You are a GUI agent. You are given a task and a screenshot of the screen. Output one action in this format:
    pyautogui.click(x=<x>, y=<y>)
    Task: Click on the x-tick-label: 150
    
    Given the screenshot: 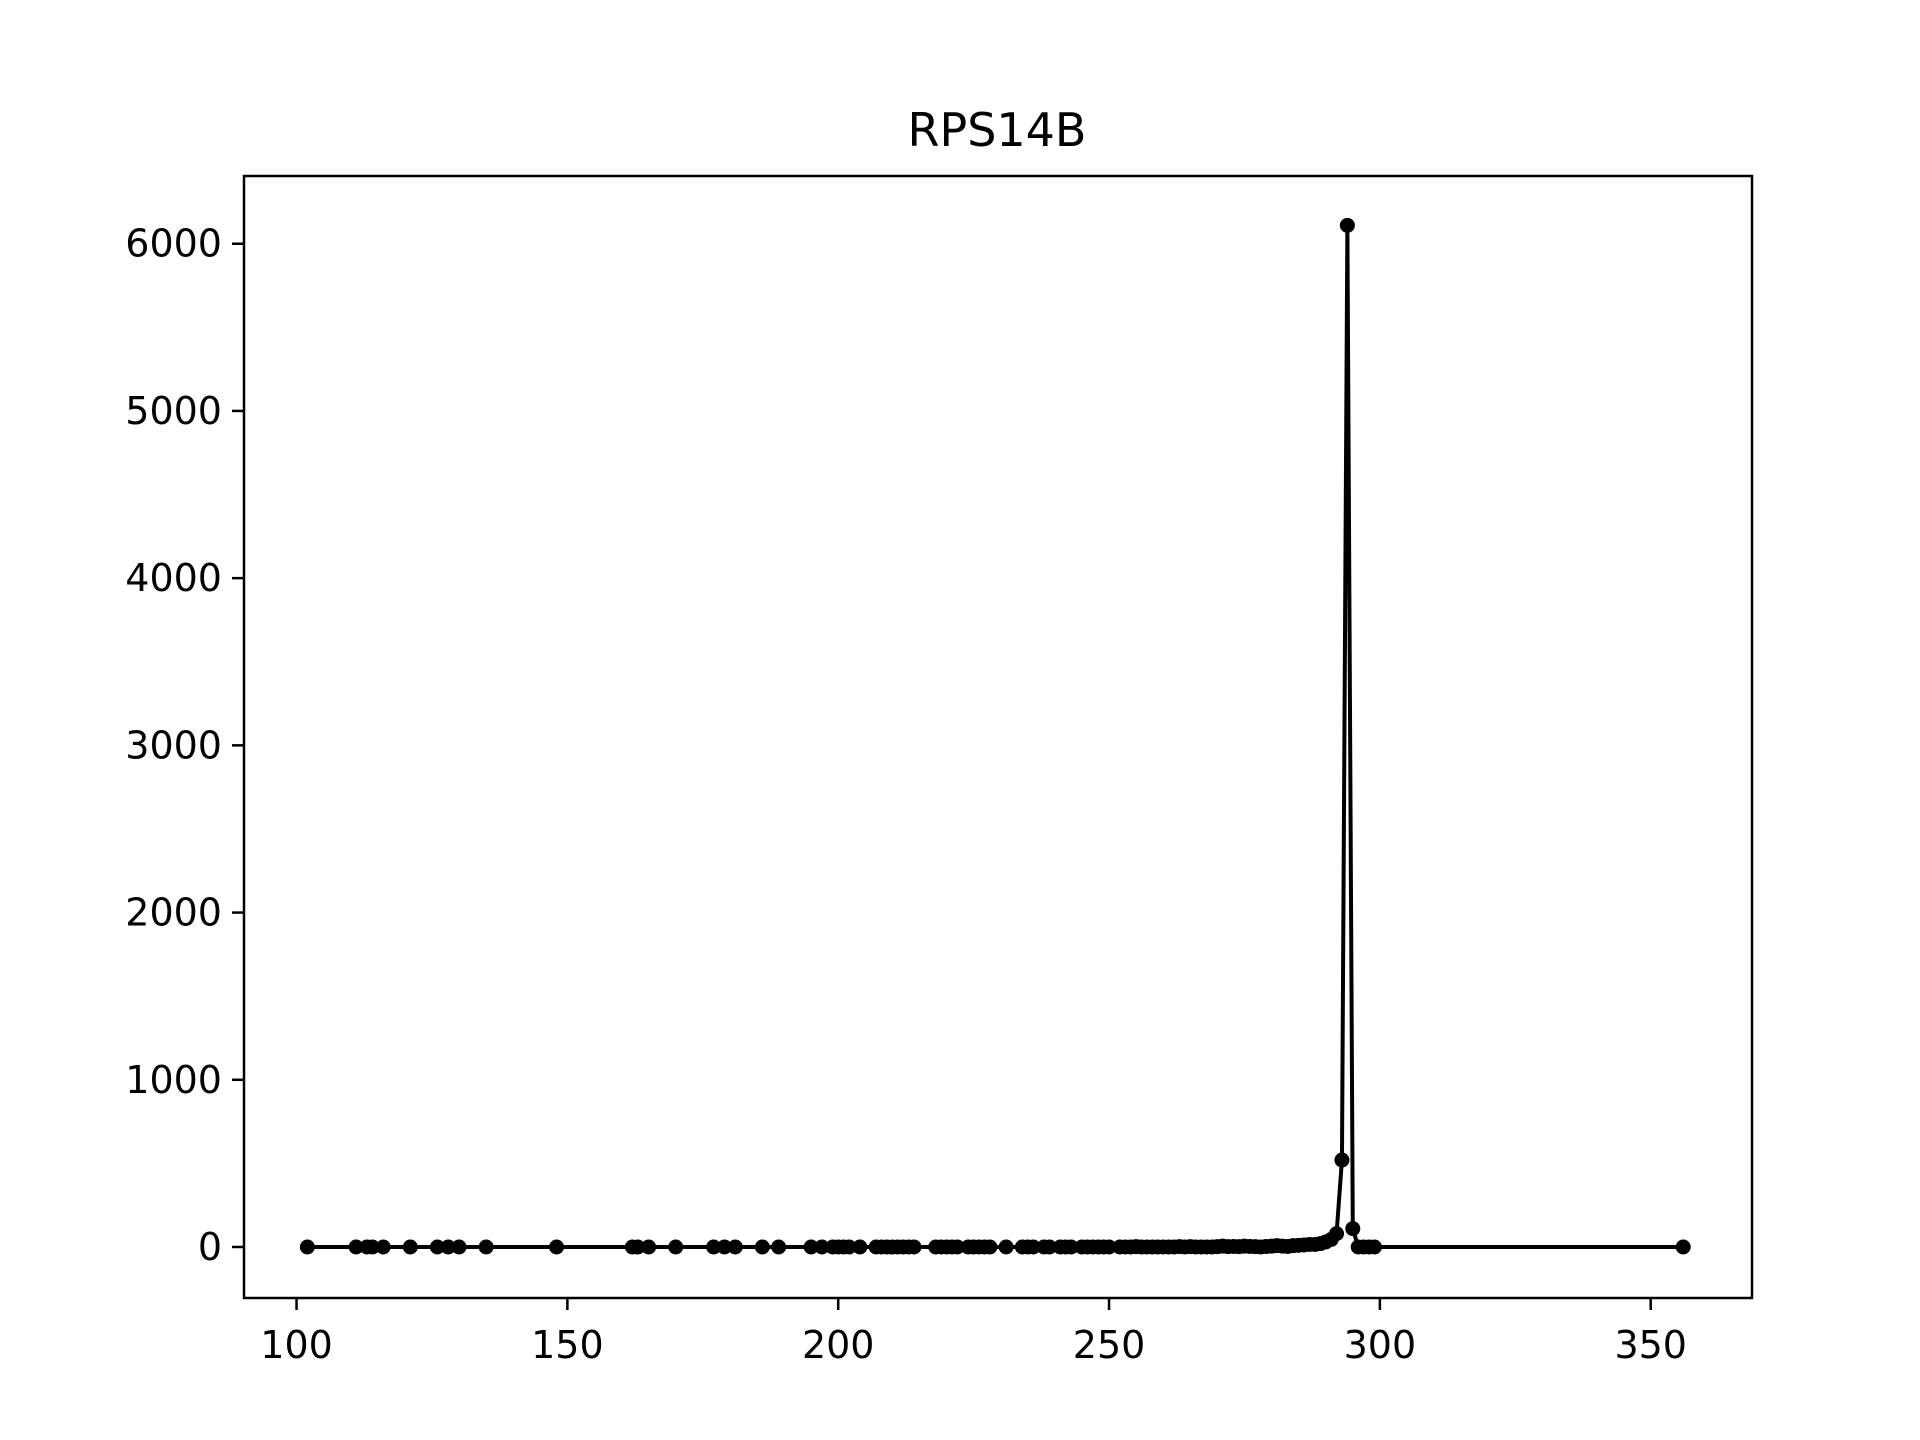 What is the action you would take?
    pyautogui.click(x=567, y=1345)
    